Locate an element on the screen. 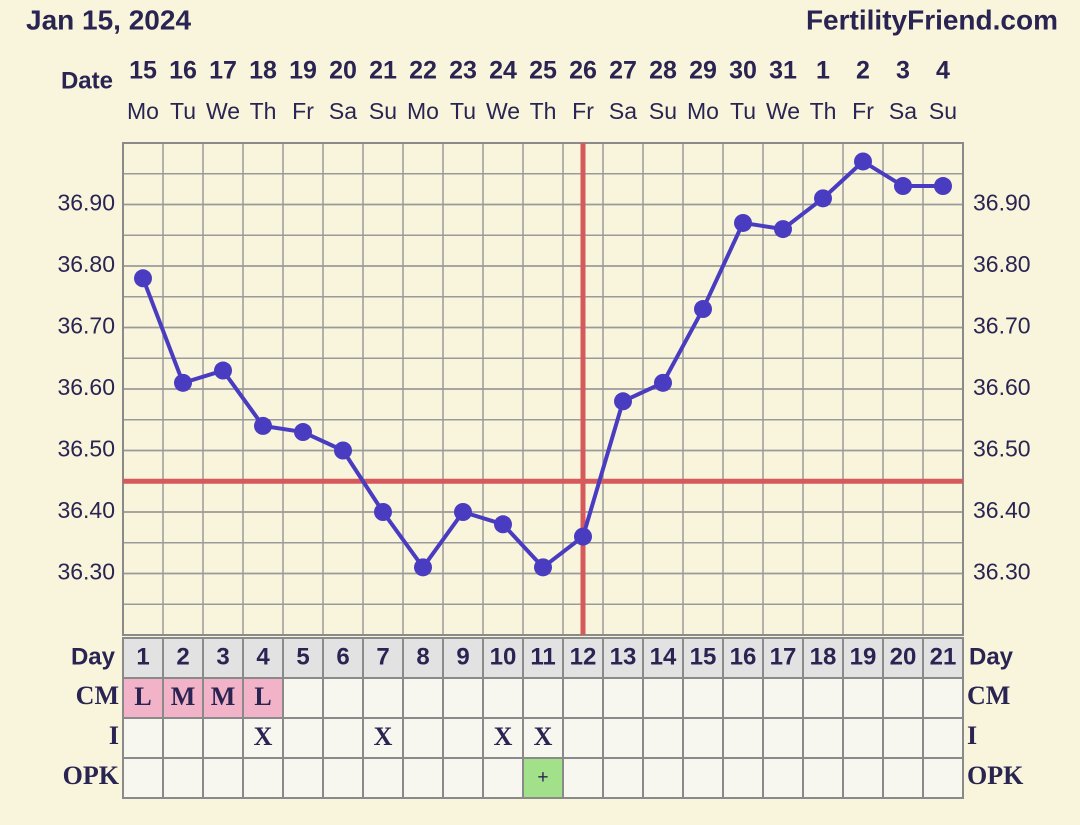 This screenshot has width=1080, height=825. weekday-label: Th is located at coordinates (823, 111).